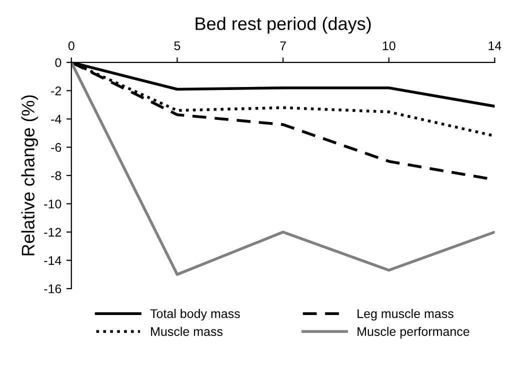  I want to click on y-tick-label: -14, so click(53, 260).